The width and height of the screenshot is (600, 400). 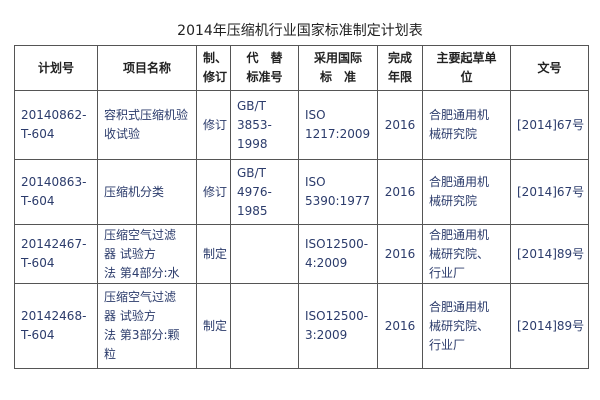 What do you see at coordinates (56, 326) in the screenshot?
I see `table-cell: 20142468- T-604` at bounding box center [56, 326].